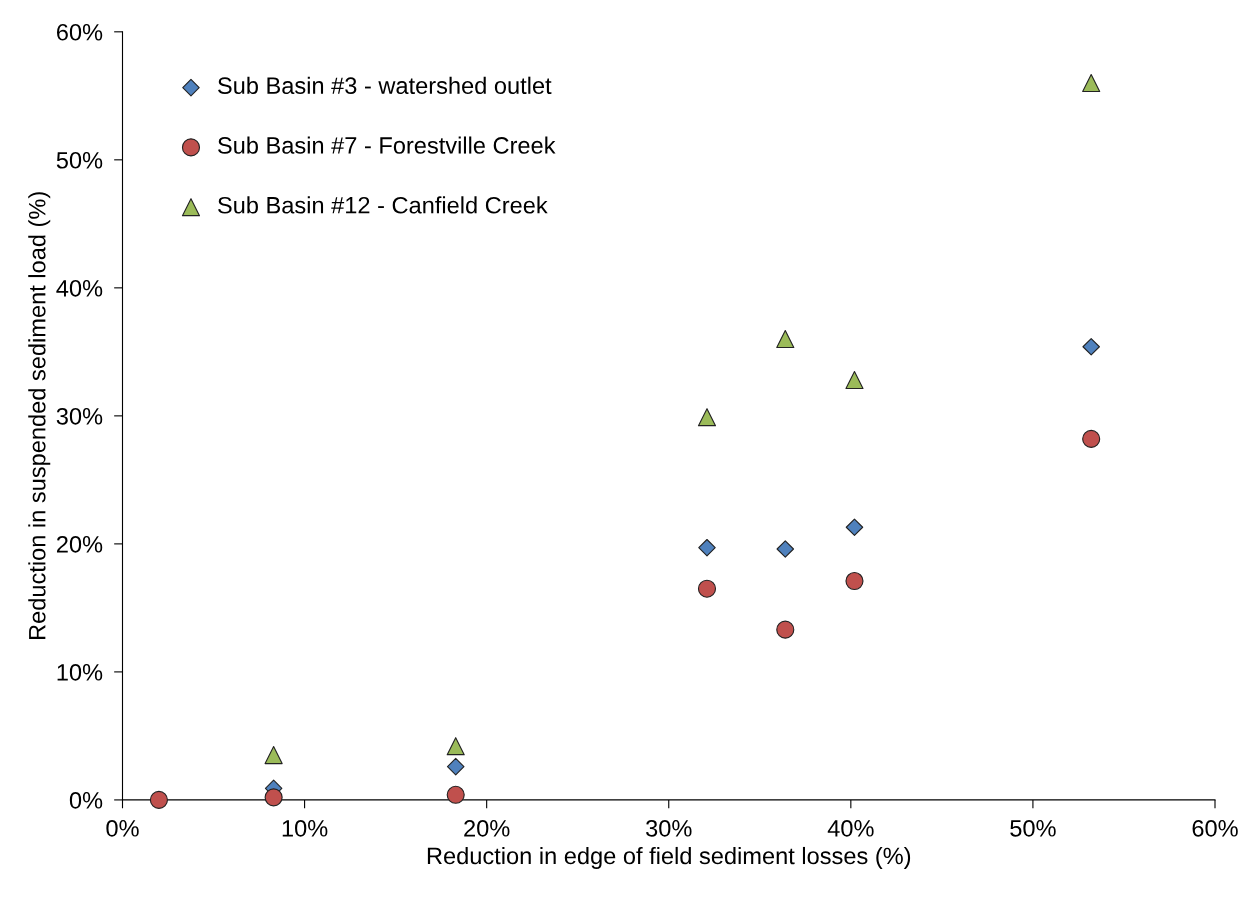  What do you see at coordinates (305, 828) in the screenshot?
I see `x-tick-label: 10%` at bounding box center [305, 828].